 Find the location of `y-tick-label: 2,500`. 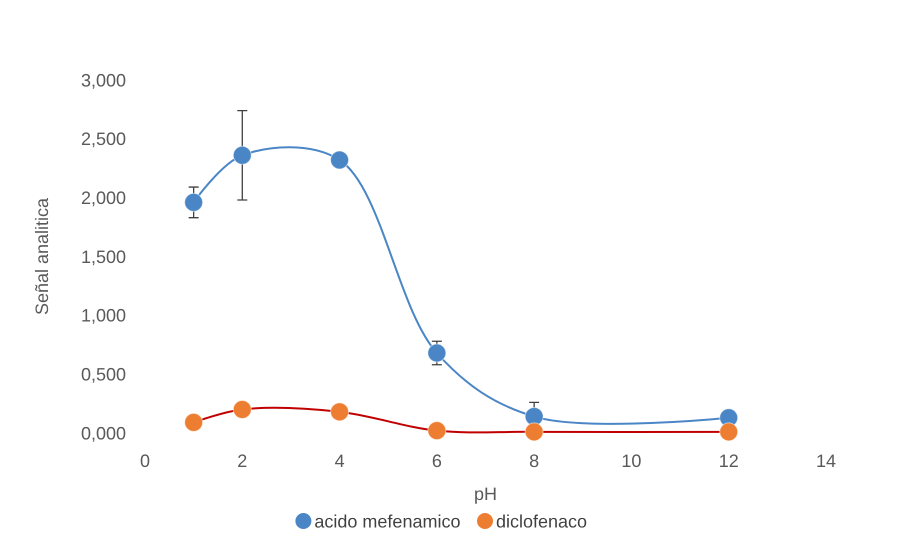

y-tick-label: 2,500 is located at coordinates (103, 139).